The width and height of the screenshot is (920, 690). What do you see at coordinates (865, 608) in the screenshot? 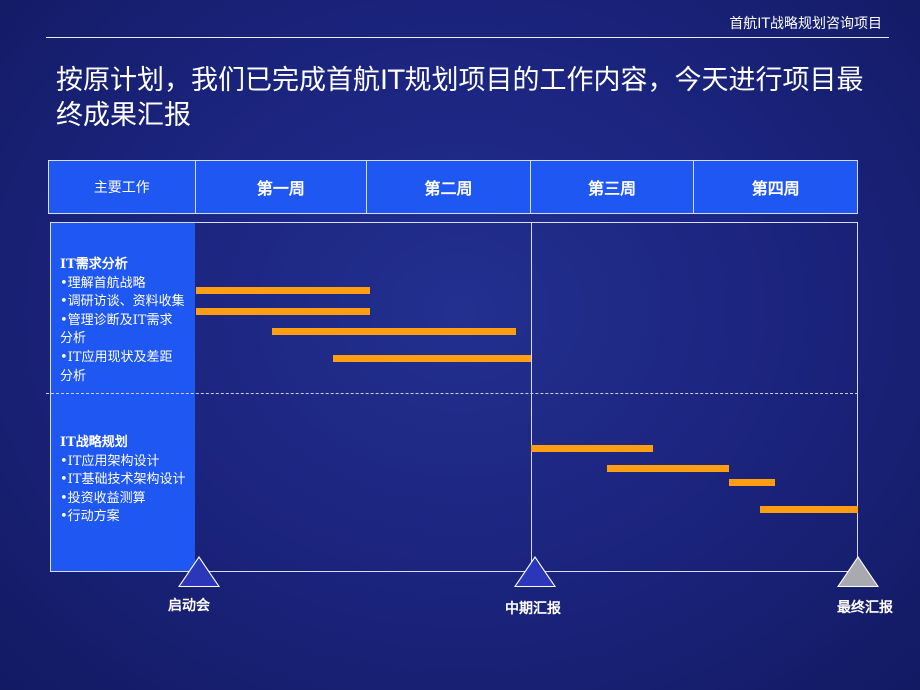
I see `milestone-final-label: 最终汇报` at bounding box center [865, 608].